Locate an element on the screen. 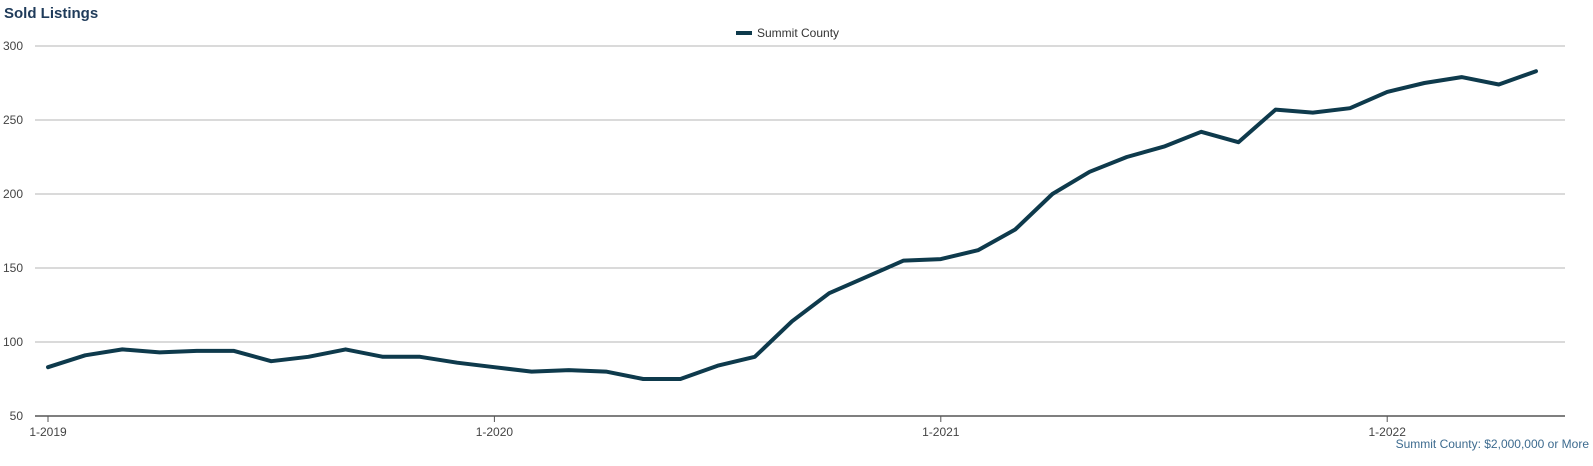 This screenshot has width=1593, height=466. legend: Summit County is located at coordinates (787, 33).